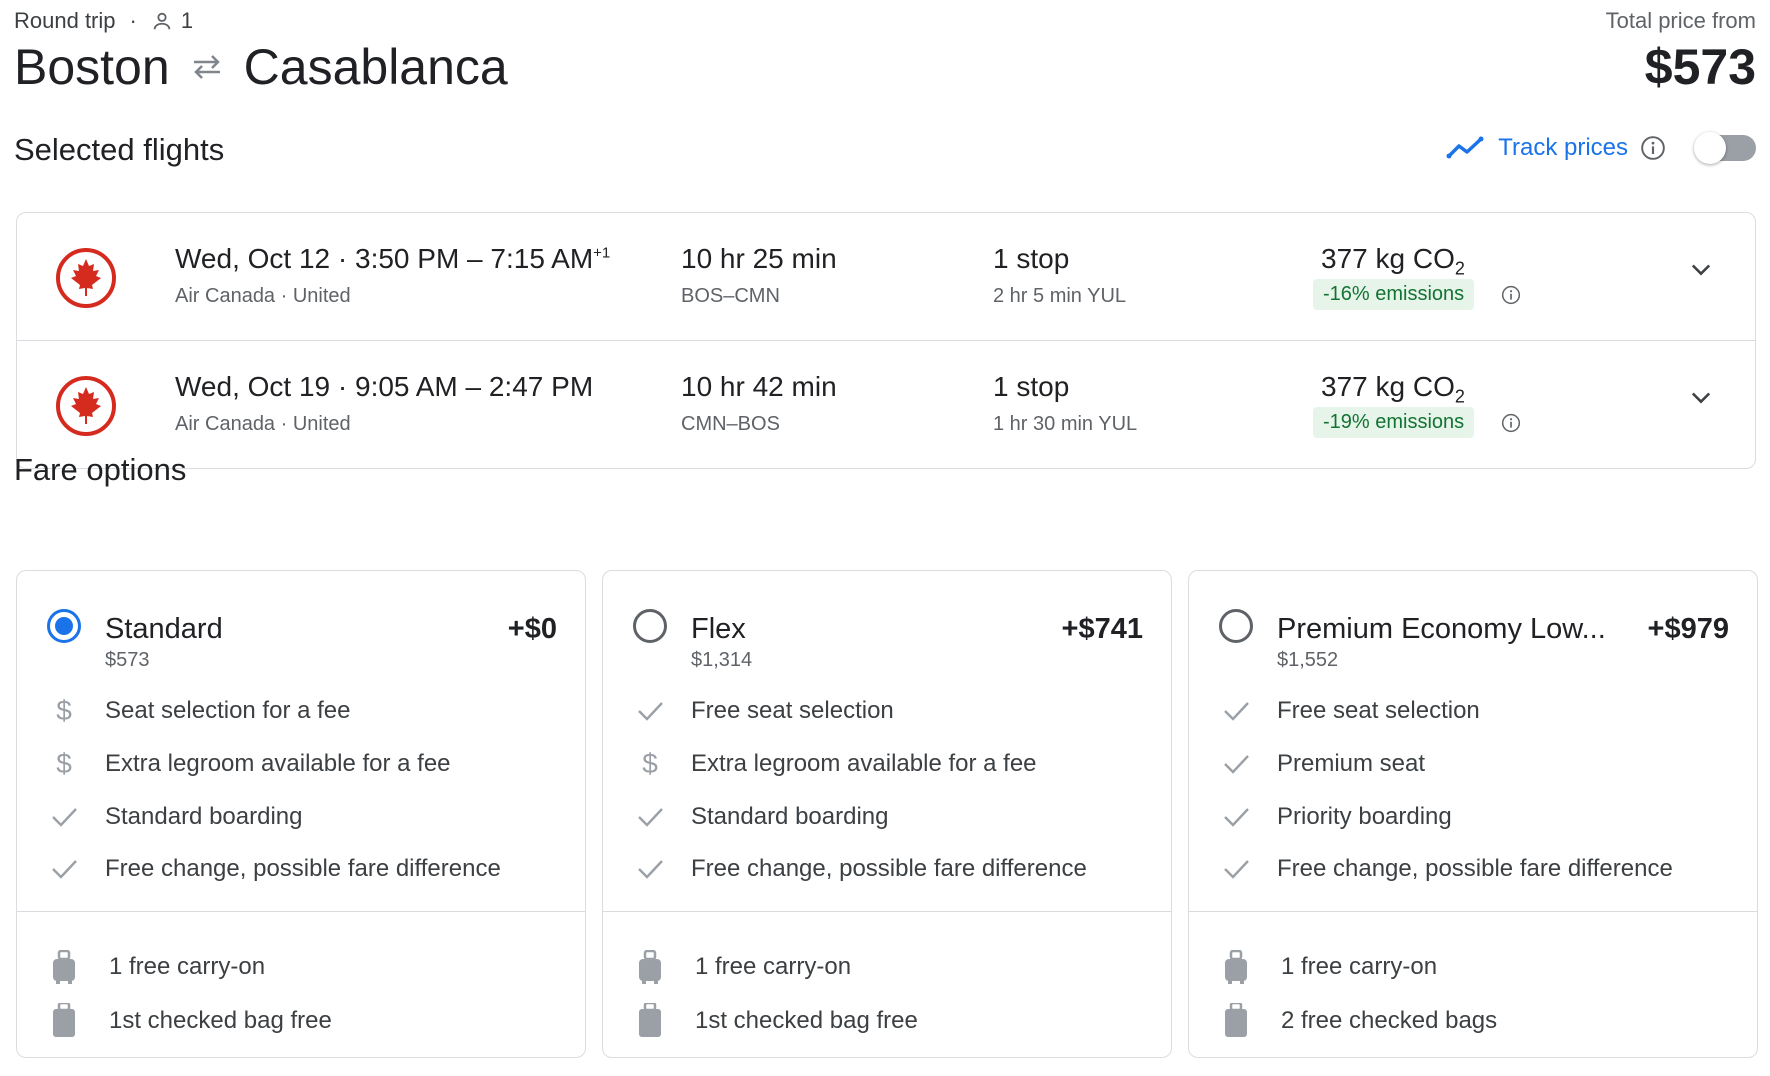 The width and height of the screenshot is (1770, 1076). I want to click on destination-city: Casablanca, so click(375, 67).